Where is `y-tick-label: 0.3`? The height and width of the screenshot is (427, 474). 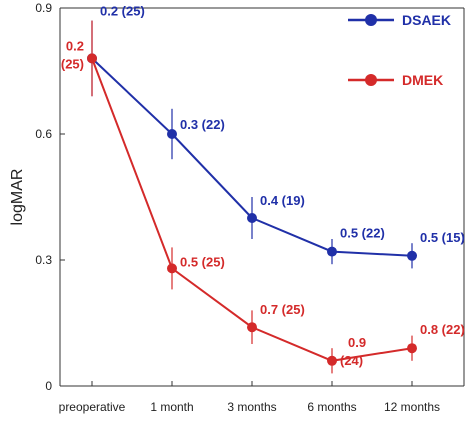
y-tick-label: 0.3 is located at coordinates (43, 260).